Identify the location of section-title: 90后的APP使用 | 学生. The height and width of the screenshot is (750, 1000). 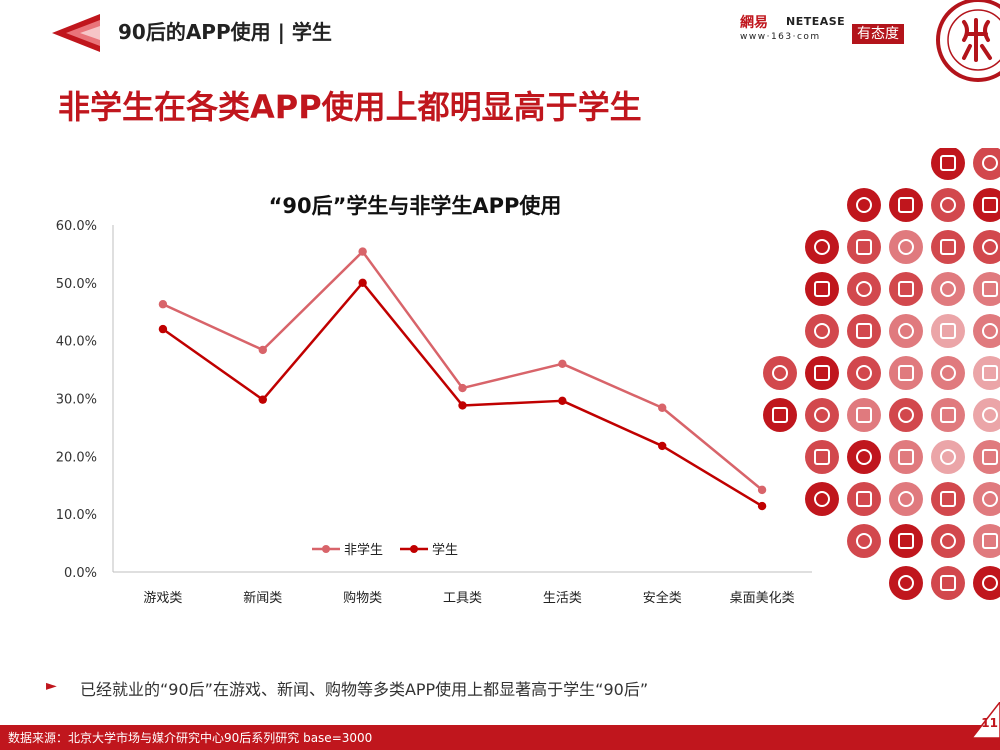
(225, 32).